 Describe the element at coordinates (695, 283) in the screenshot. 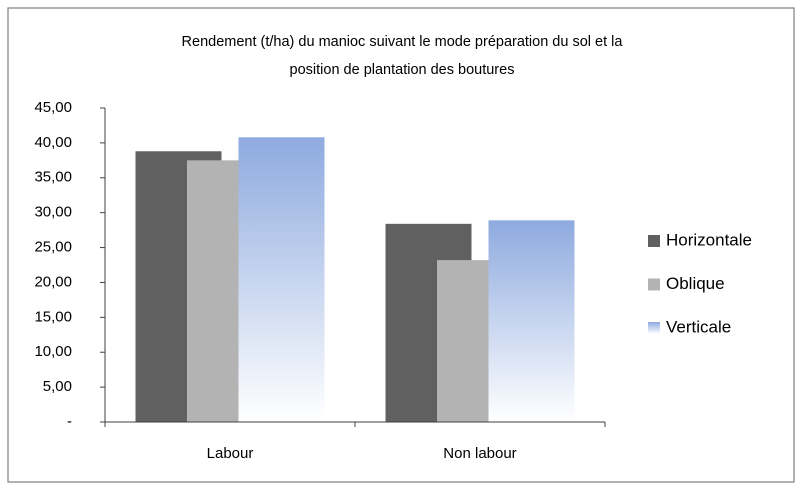

I see `legend-label: Oblique` at that location.